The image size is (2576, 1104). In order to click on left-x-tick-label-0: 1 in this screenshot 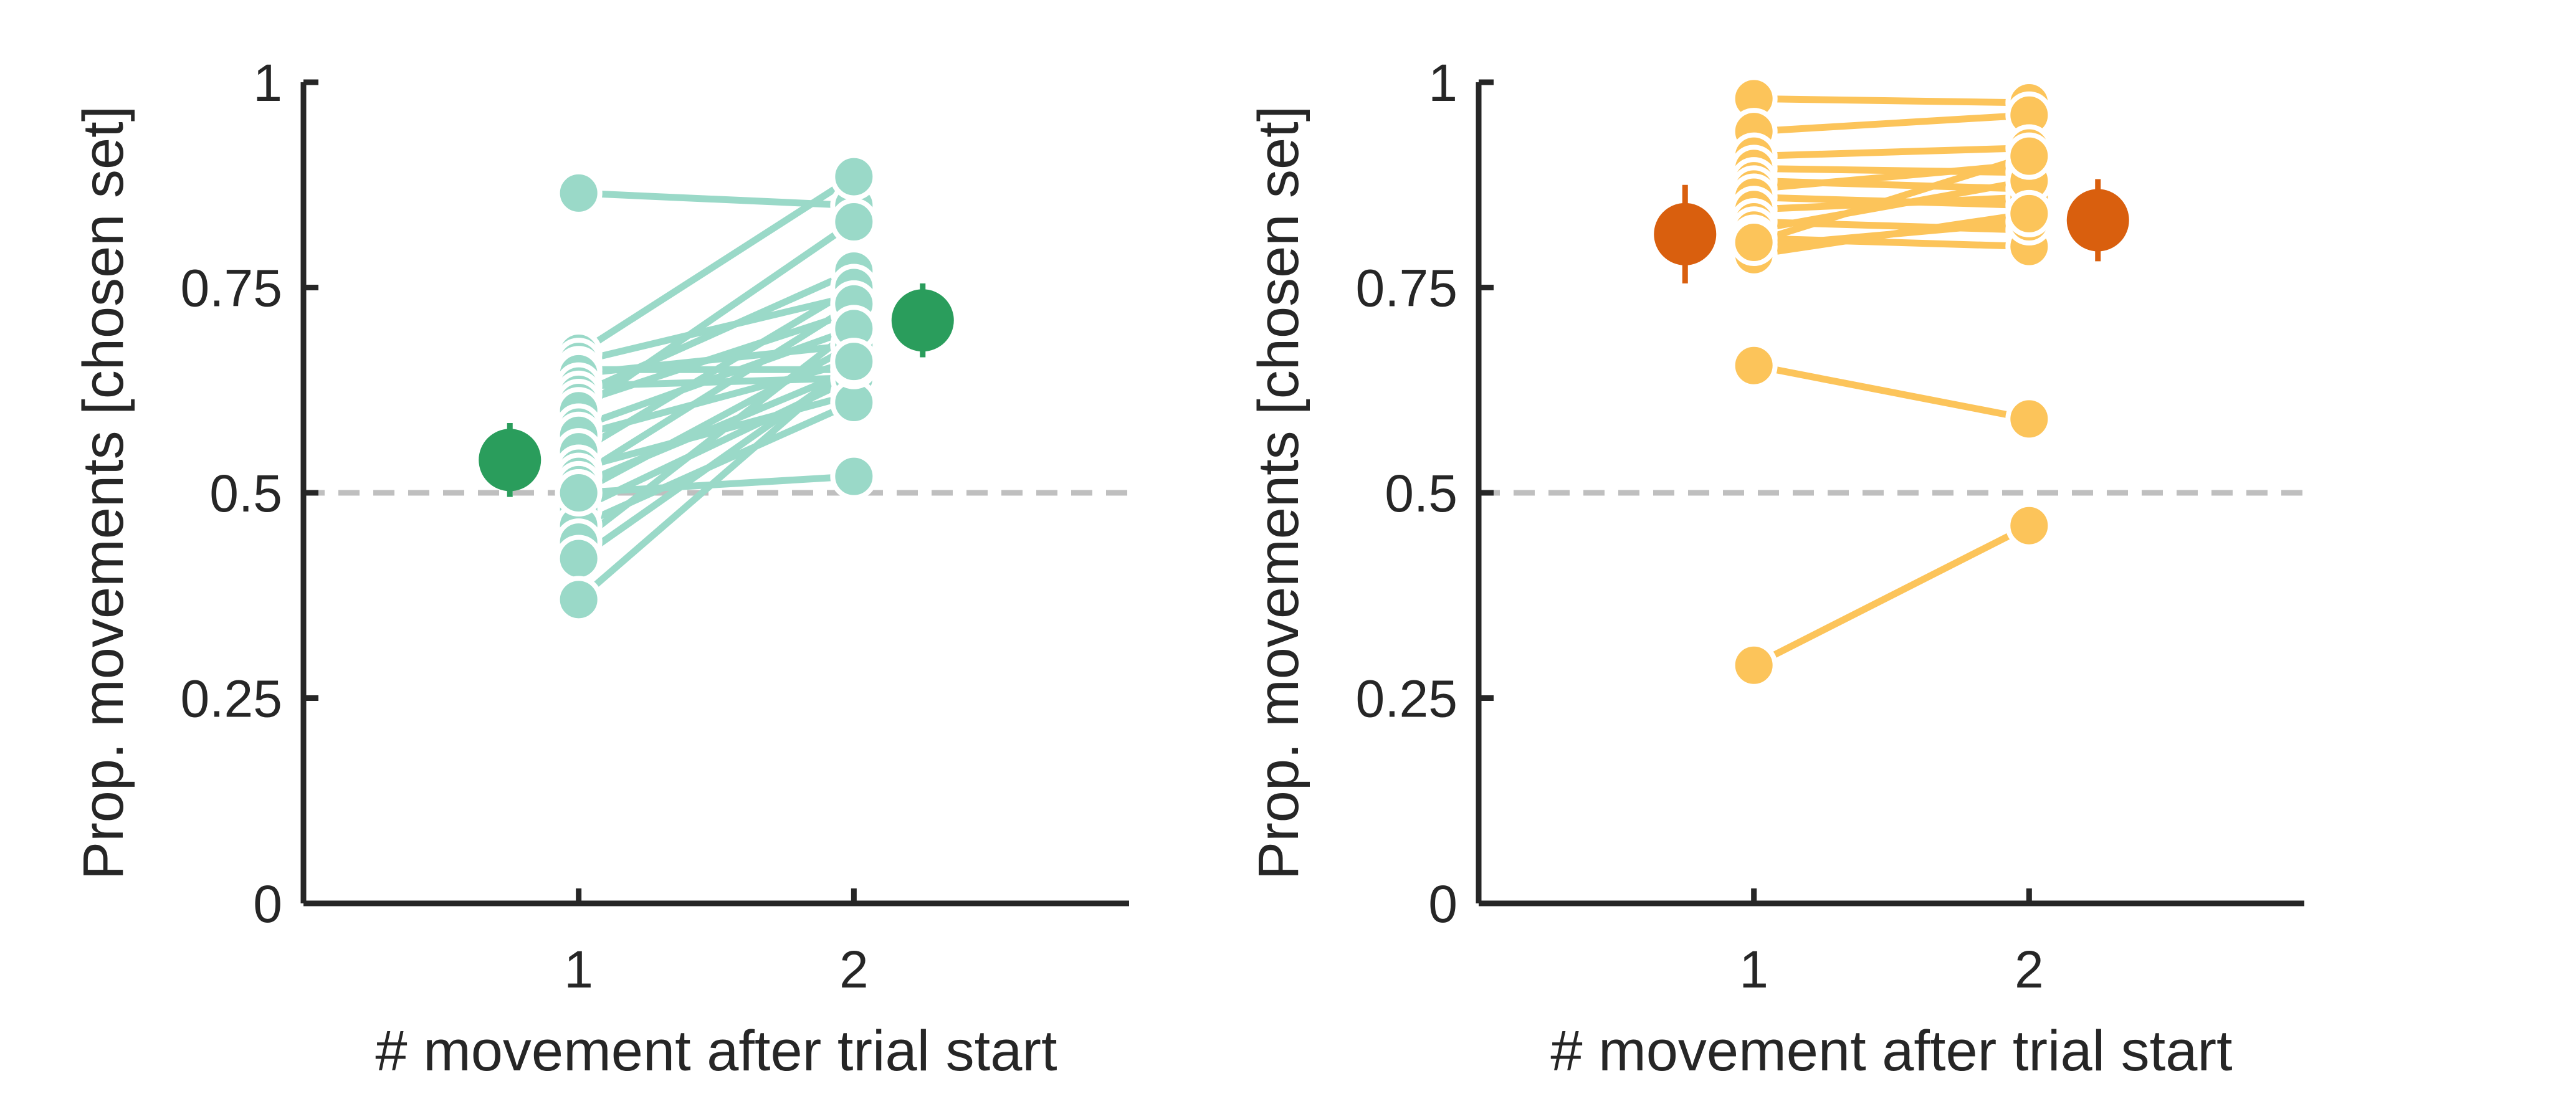, I will do `click(578, 969)`.